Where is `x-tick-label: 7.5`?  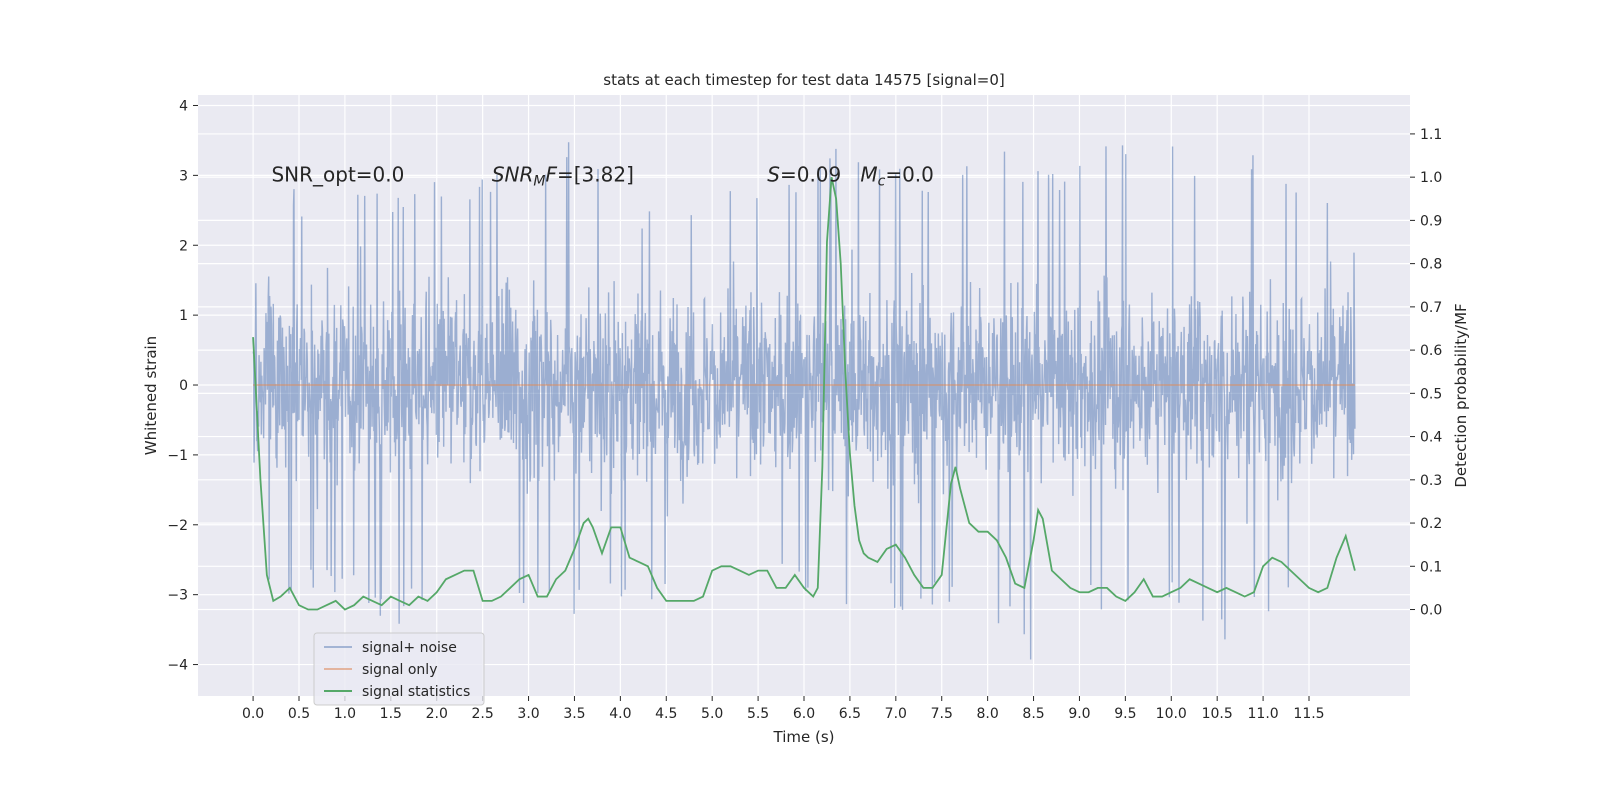 x-tick-label: 7.5 is located at coordinates (942, 714).